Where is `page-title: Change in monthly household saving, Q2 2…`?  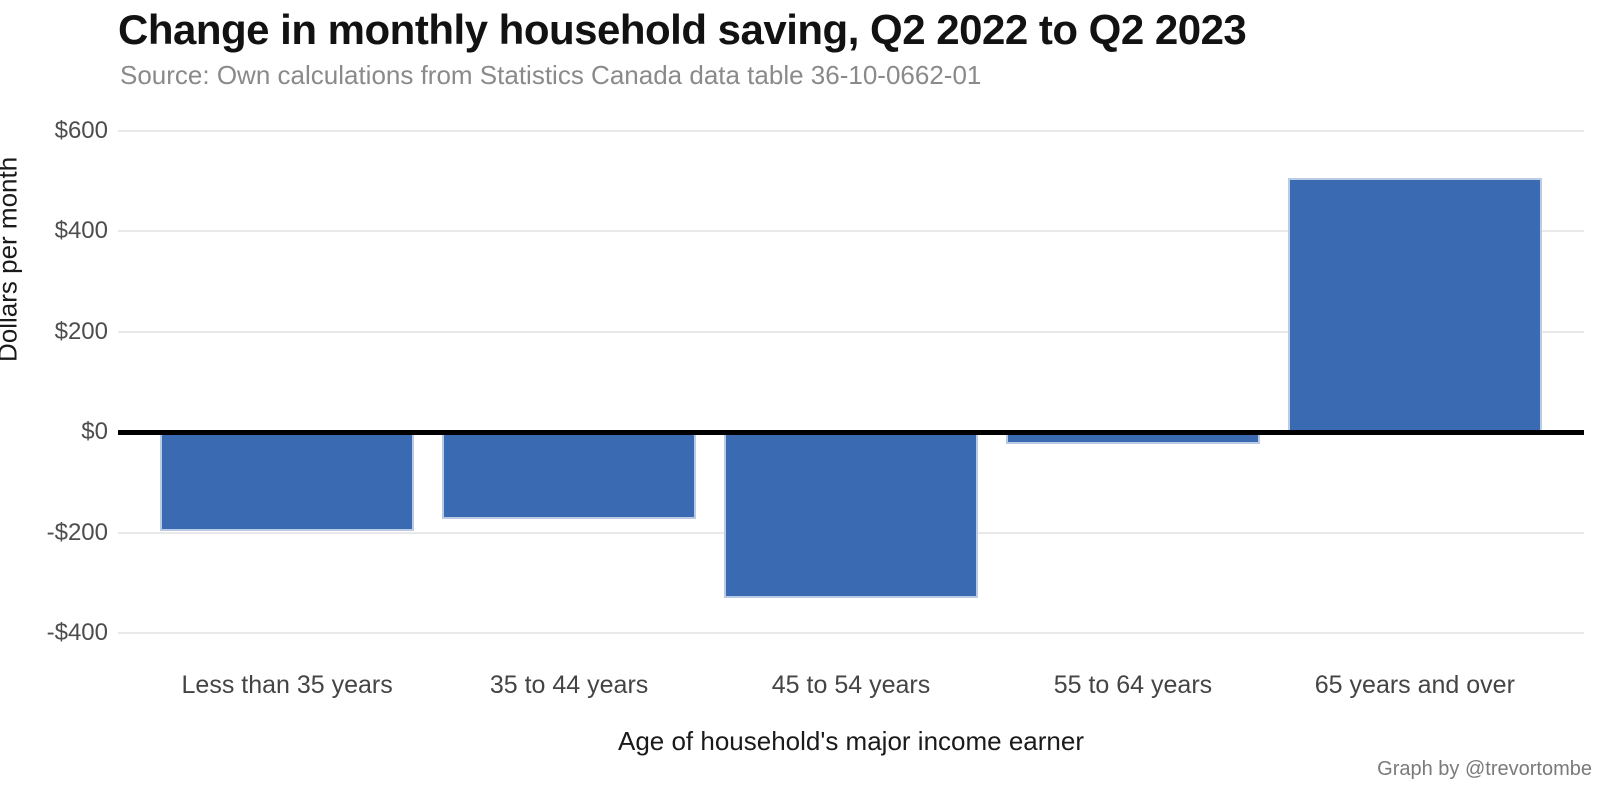 page-title: Change in monthly household saving, Q2 2… is located at coordinates (682, 29).